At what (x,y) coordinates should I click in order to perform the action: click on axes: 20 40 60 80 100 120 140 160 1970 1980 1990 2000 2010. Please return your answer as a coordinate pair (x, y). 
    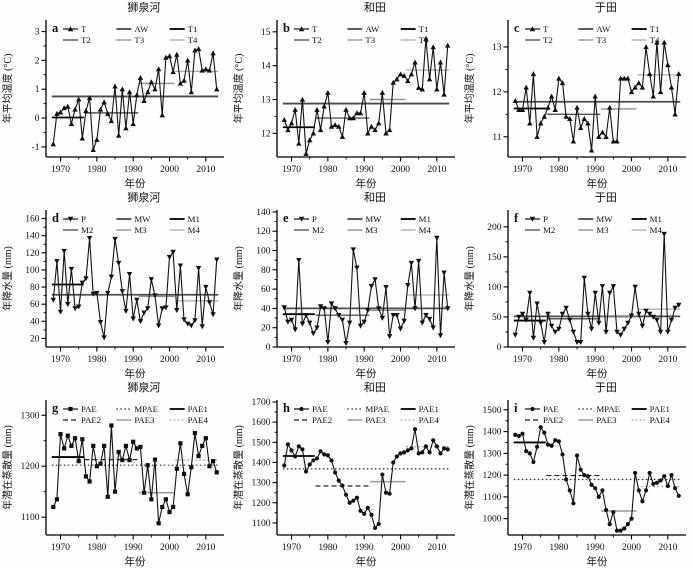
    Looking at the image, I should click on (124, 287).